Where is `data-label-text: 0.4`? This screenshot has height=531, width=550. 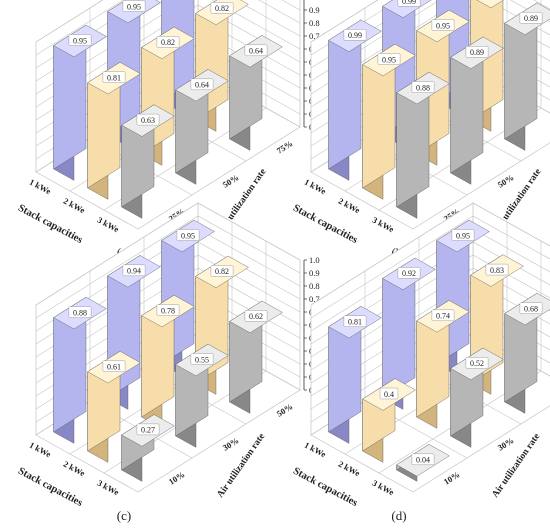
data-label-text: 0.4 is located at coordinates (389, 394).